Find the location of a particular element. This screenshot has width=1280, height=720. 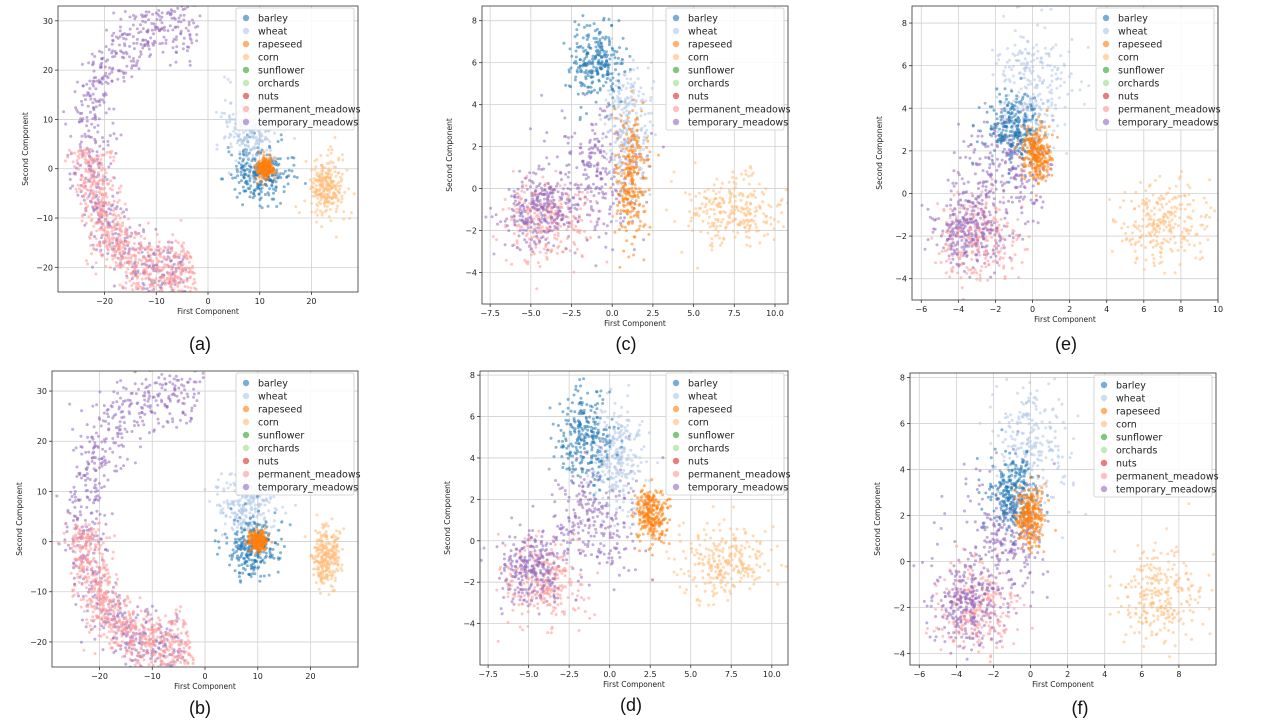

x-tick-label: 20 is located at coordinates (311, 301).